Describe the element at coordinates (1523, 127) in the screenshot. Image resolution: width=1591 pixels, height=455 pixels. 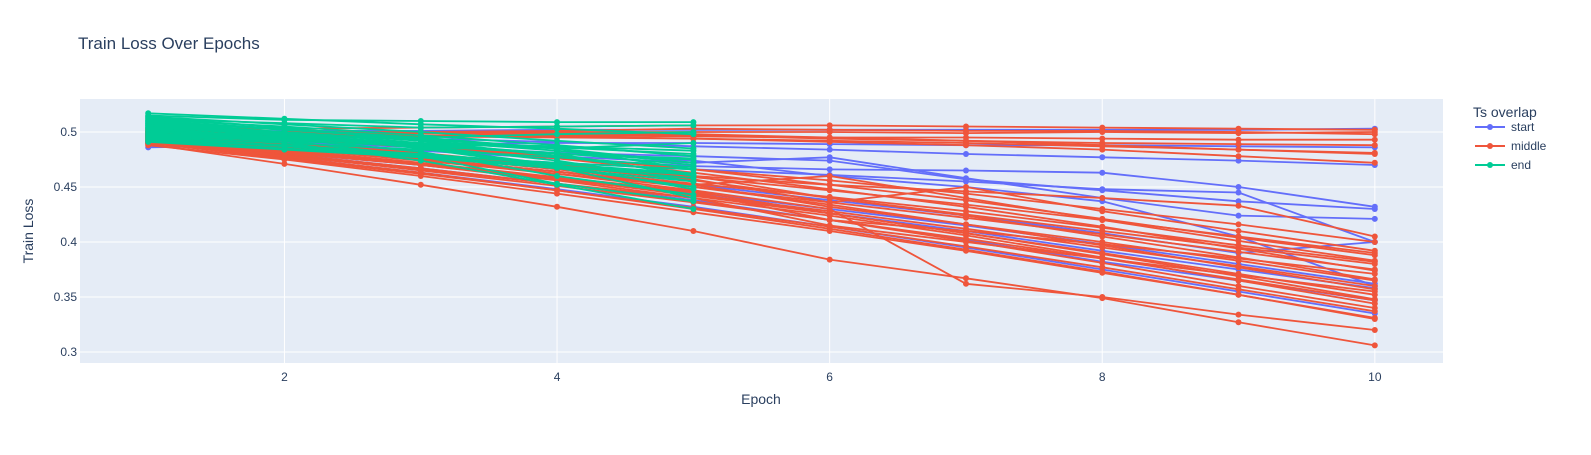
I see `legend-label: start` at that location.